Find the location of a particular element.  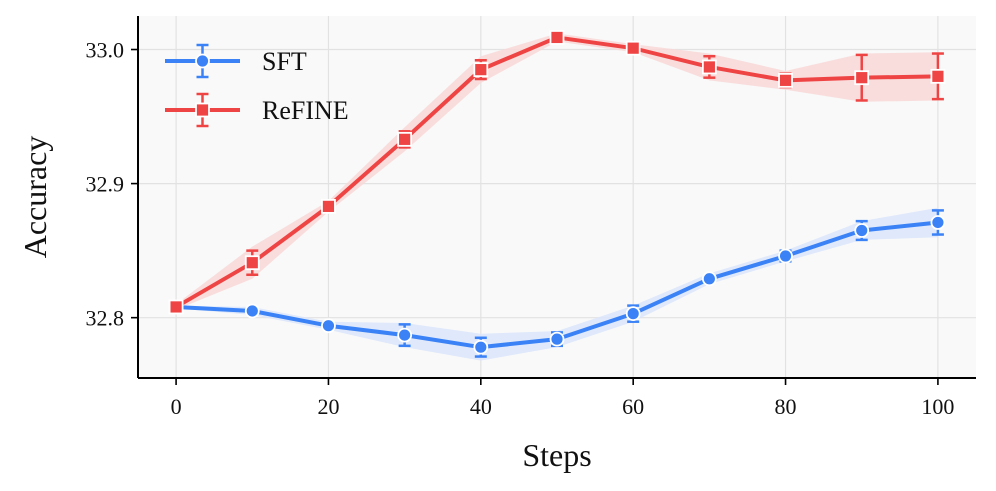

legend-marker-sft is located at coordinates (202, 61).